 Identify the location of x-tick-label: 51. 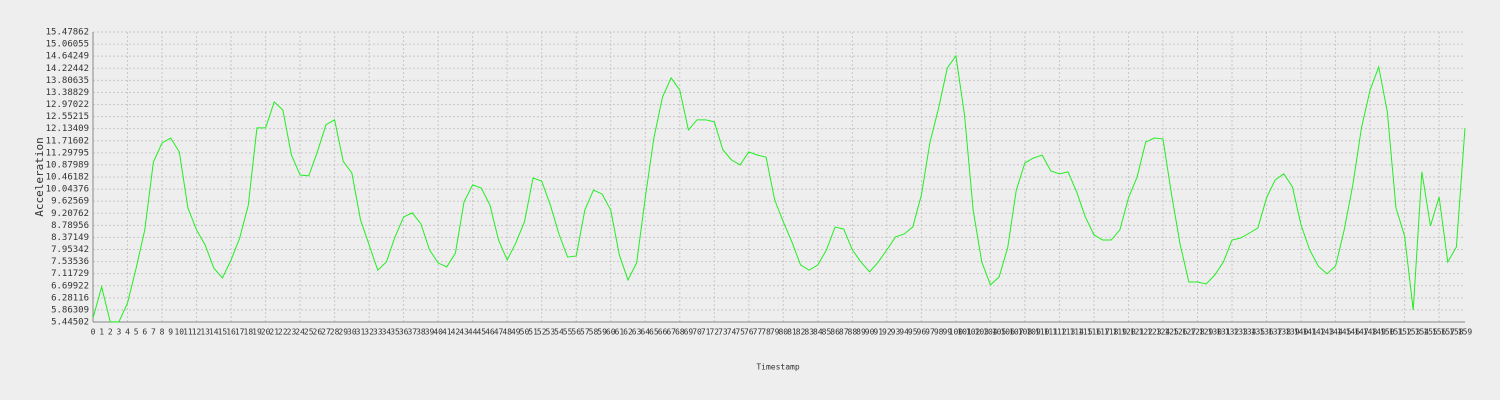
(533, 332).